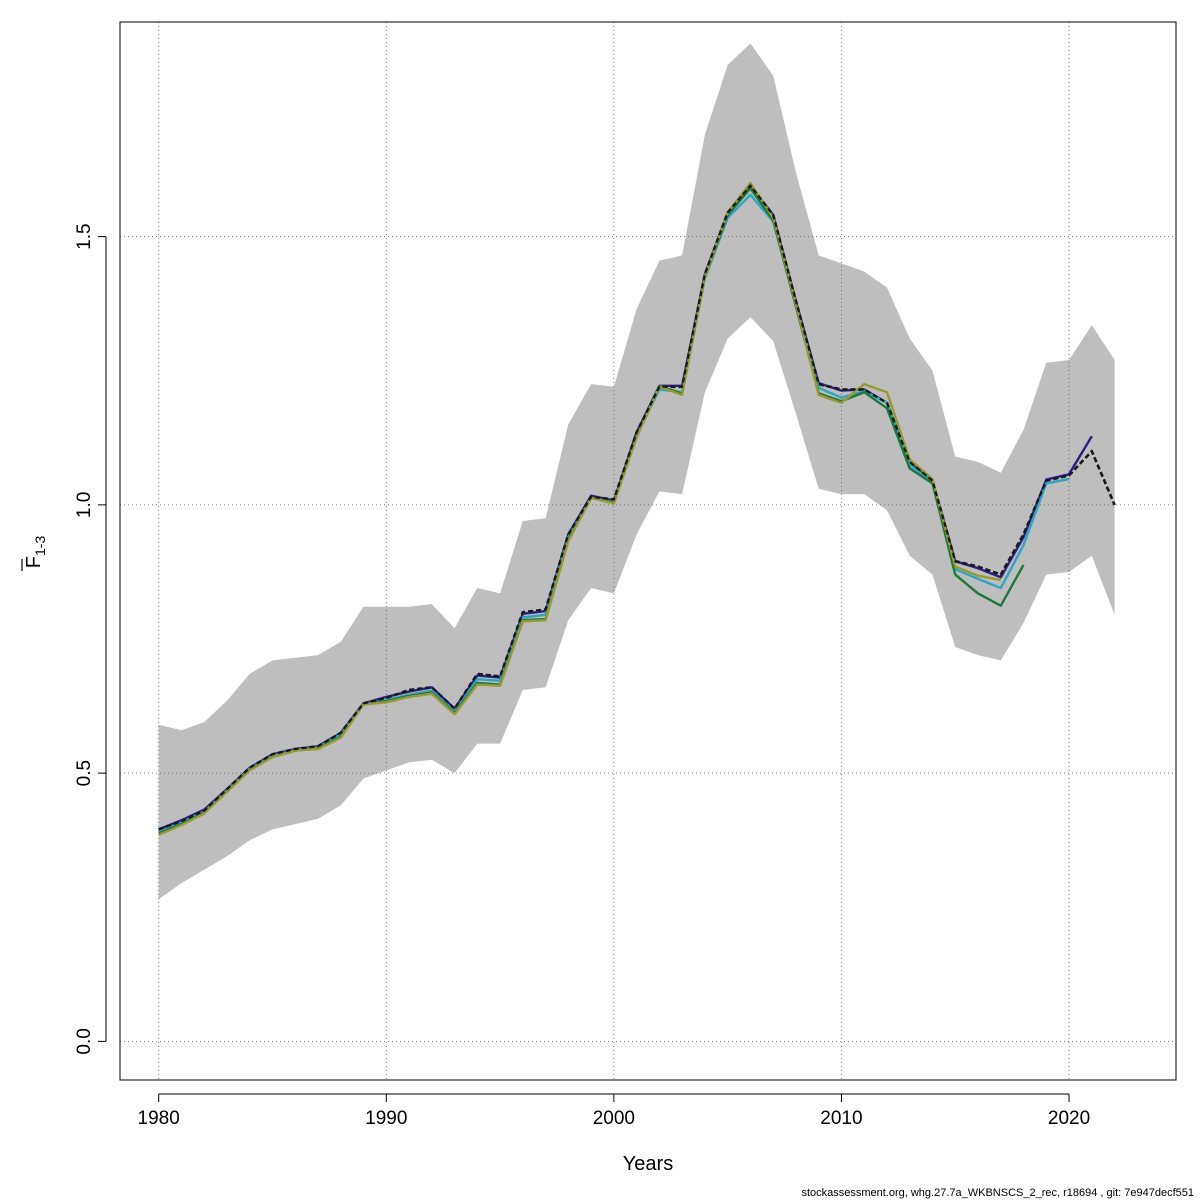 The image size is (1200, 1200). Describe the element at coordinates (648, 1164) in the screenshot. I see `x-axis-label: Years` at that location.